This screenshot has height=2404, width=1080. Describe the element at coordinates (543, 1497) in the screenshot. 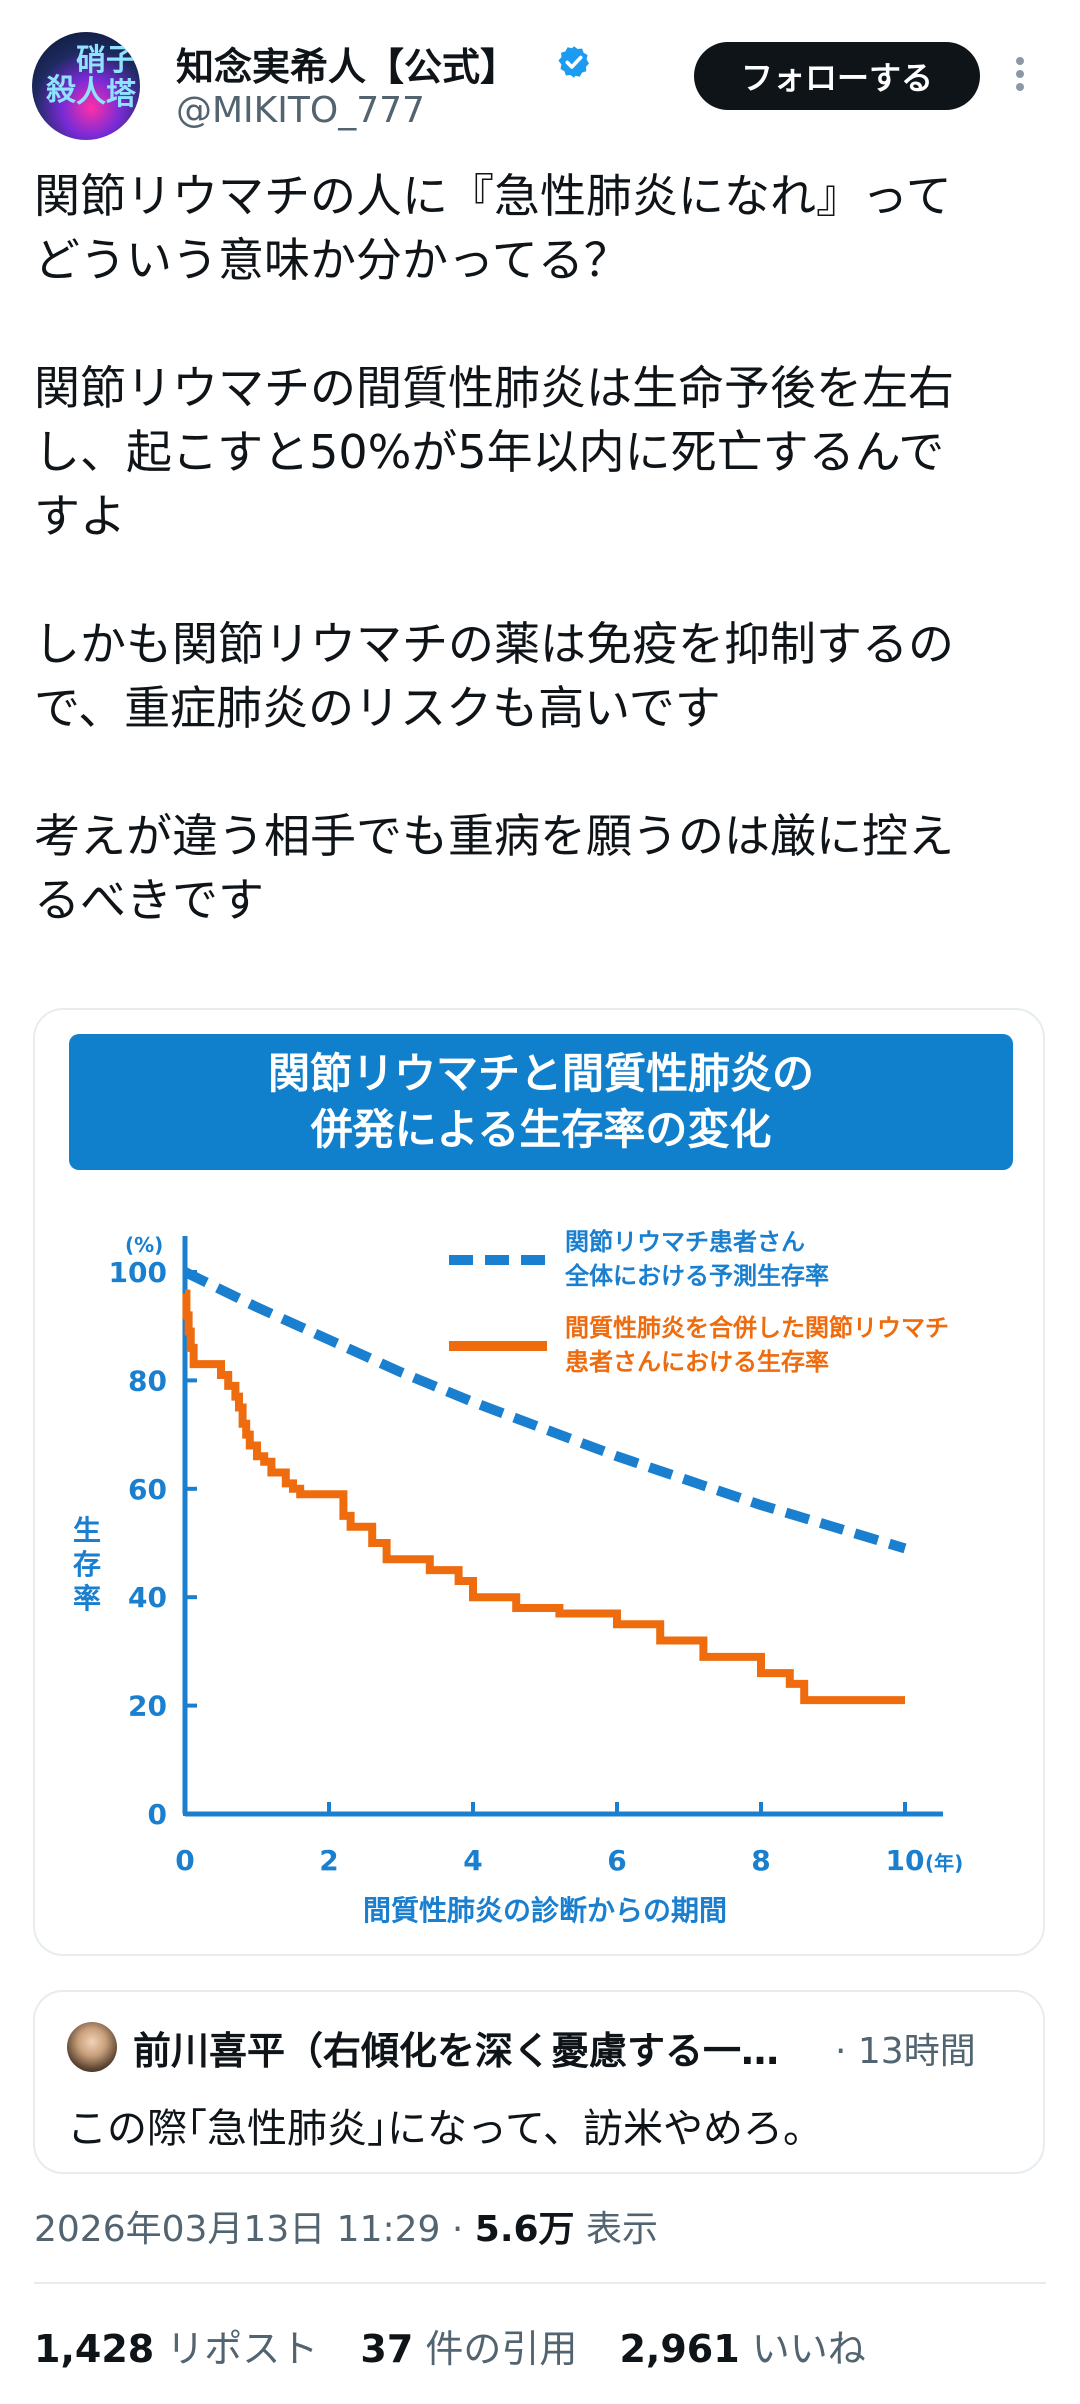

I see `series-line-ild` at that location.